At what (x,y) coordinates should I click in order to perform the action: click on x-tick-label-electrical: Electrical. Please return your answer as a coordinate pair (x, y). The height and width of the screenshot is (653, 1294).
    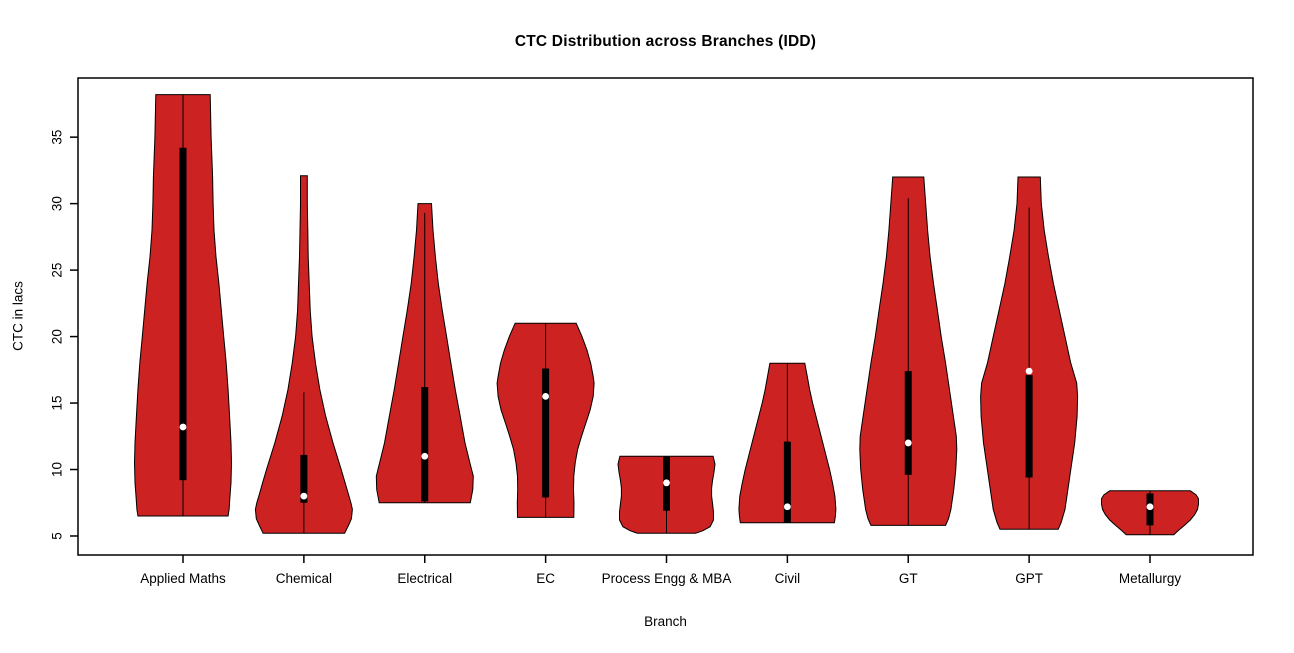
    Looking at the image, I should click on (424, 578).